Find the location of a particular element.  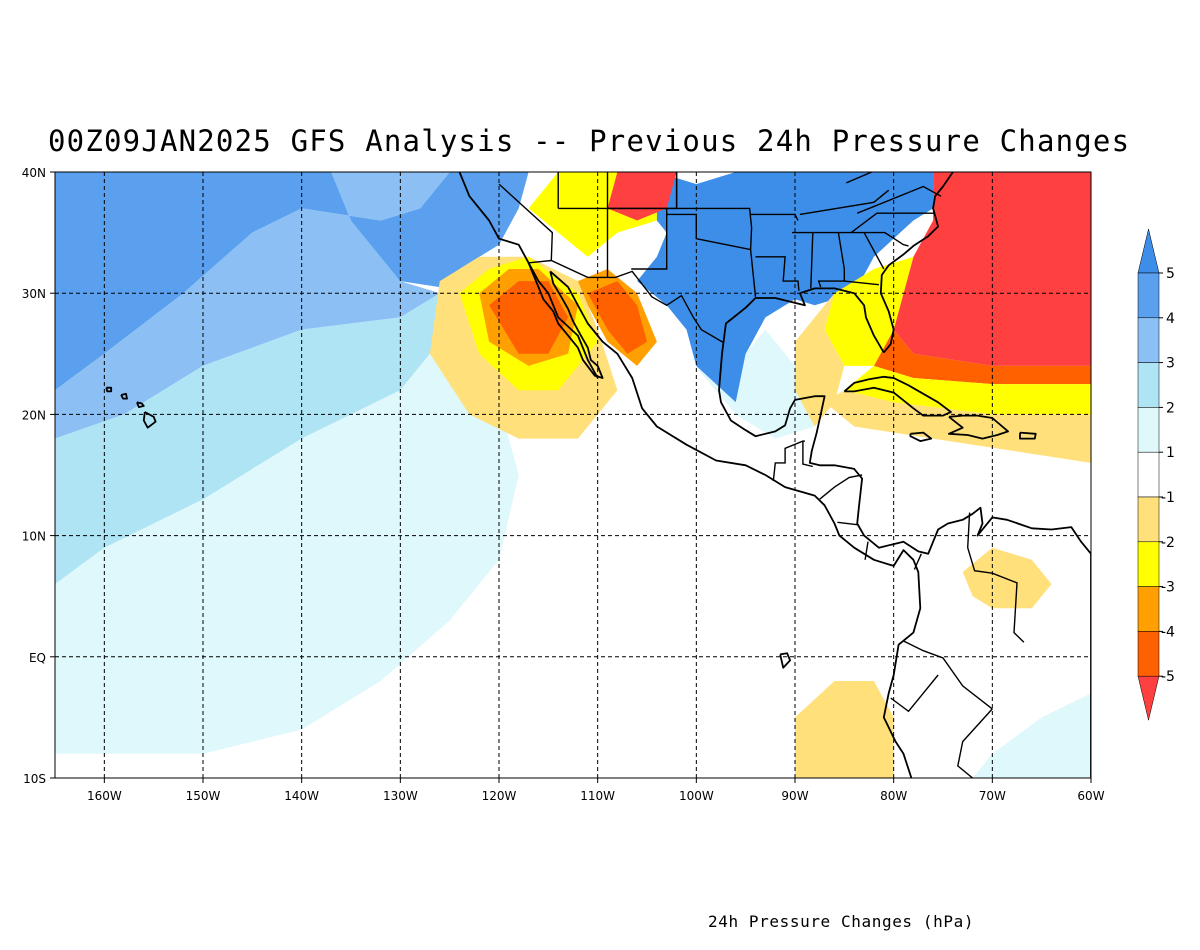

lat-tick-label: 30N is located at coordinates (34, 294).